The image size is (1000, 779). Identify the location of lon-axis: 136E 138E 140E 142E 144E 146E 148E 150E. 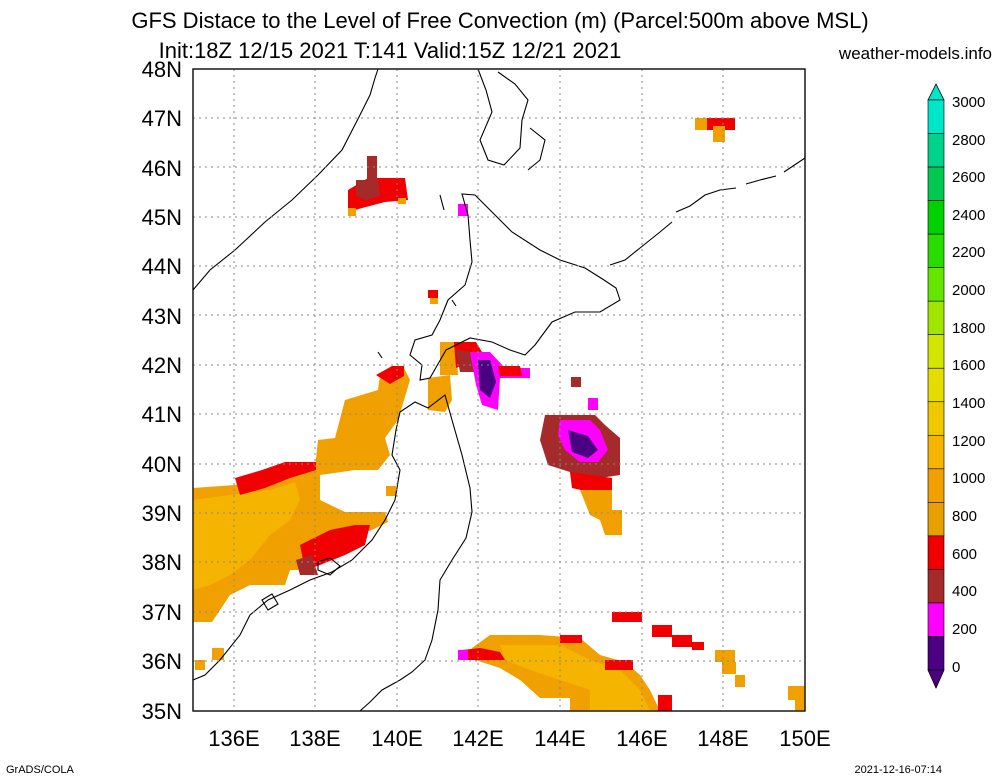
(519, 738).